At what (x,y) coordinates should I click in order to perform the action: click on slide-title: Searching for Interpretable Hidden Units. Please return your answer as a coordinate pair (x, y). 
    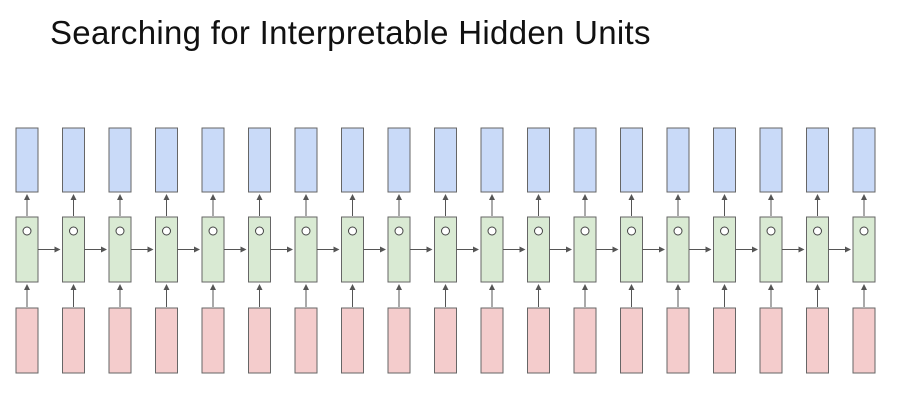
    Looking at the image, I should click on (350, 32).